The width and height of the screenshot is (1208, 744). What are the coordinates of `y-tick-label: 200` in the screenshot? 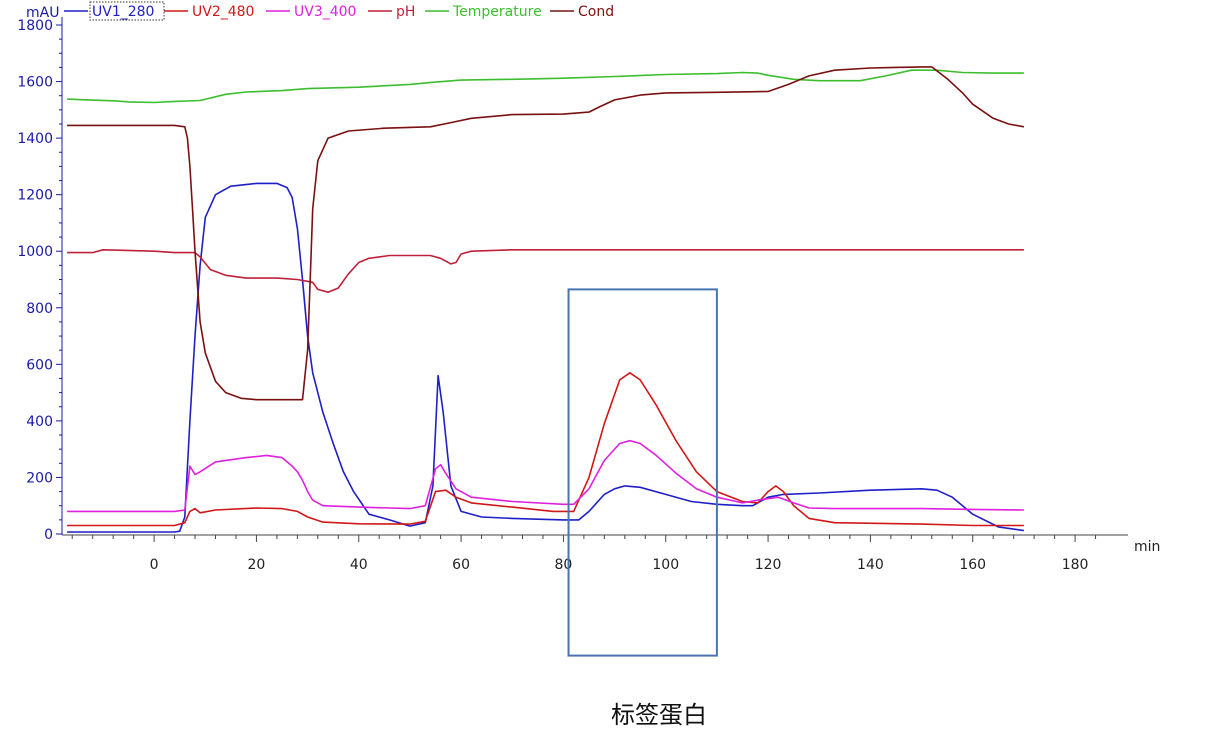 It's located at (39, 478).